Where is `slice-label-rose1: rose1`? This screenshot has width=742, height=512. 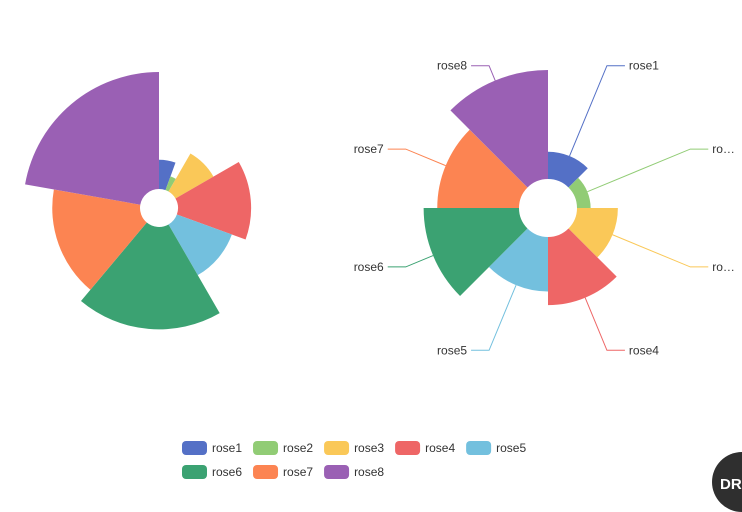
slice-label-rose1: rose1 is located at coordinates (644, 66).